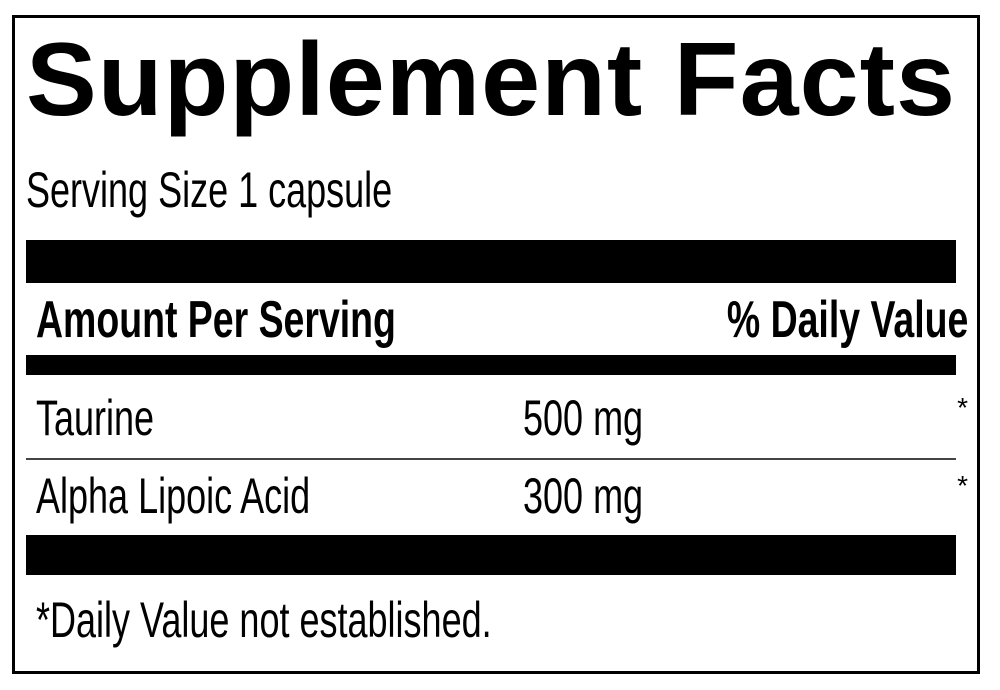 The width and height of the screenshot is (1000, 690). What do you see at coordinates (847, 320) in the screenshot?
I see `daily-value-header: % Daily Value` at bounding box center [847, 320].